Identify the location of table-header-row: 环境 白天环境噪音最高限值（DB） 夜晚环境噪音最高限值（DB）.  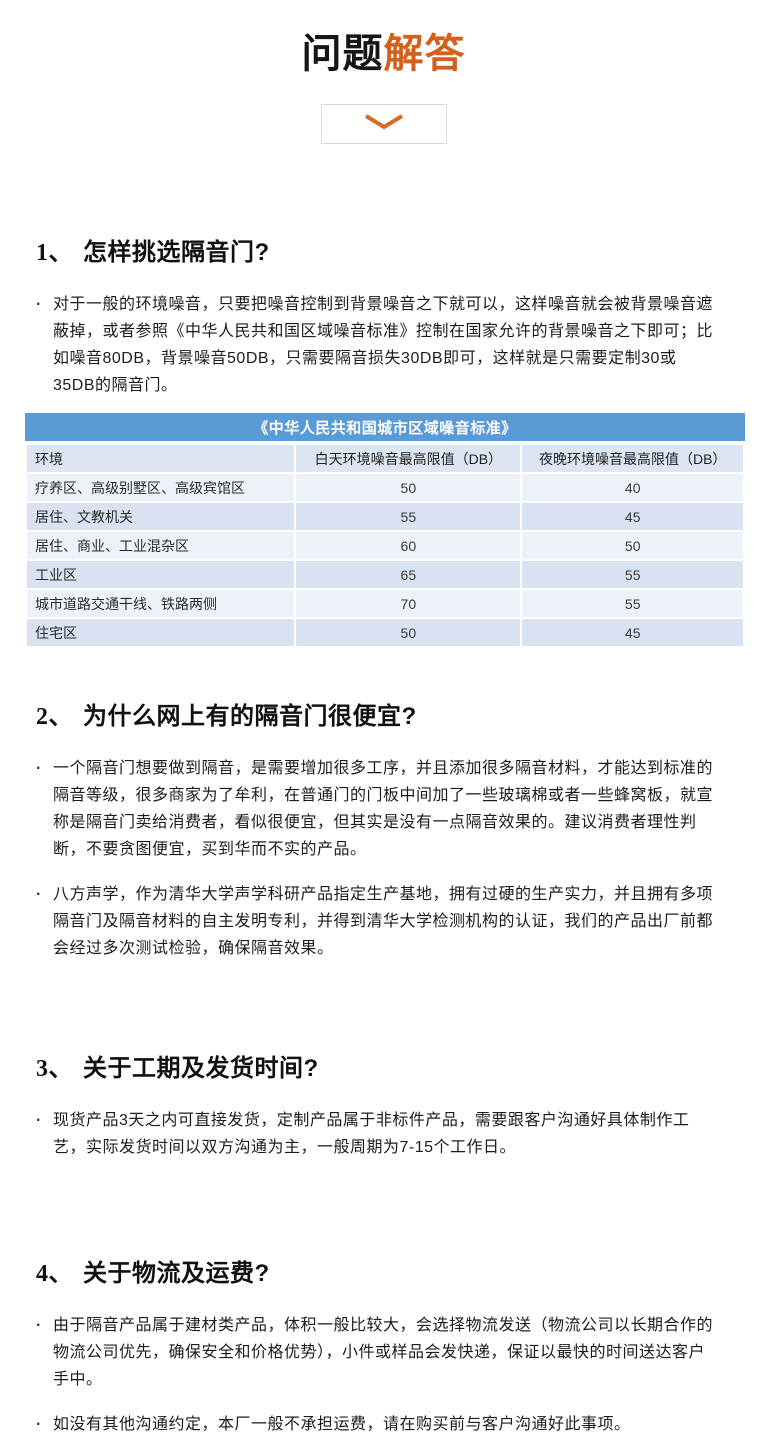
(384, 458).